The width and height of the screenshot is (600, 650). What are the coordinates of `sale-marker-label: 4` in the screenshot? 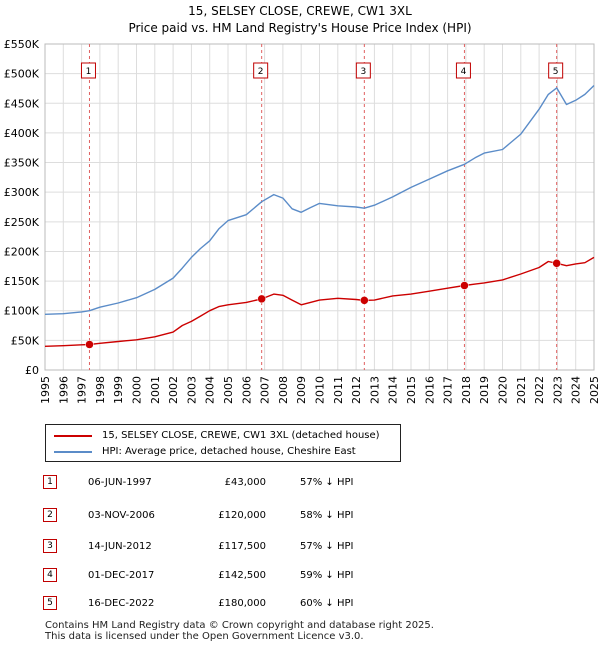 It's located at (464, 72).